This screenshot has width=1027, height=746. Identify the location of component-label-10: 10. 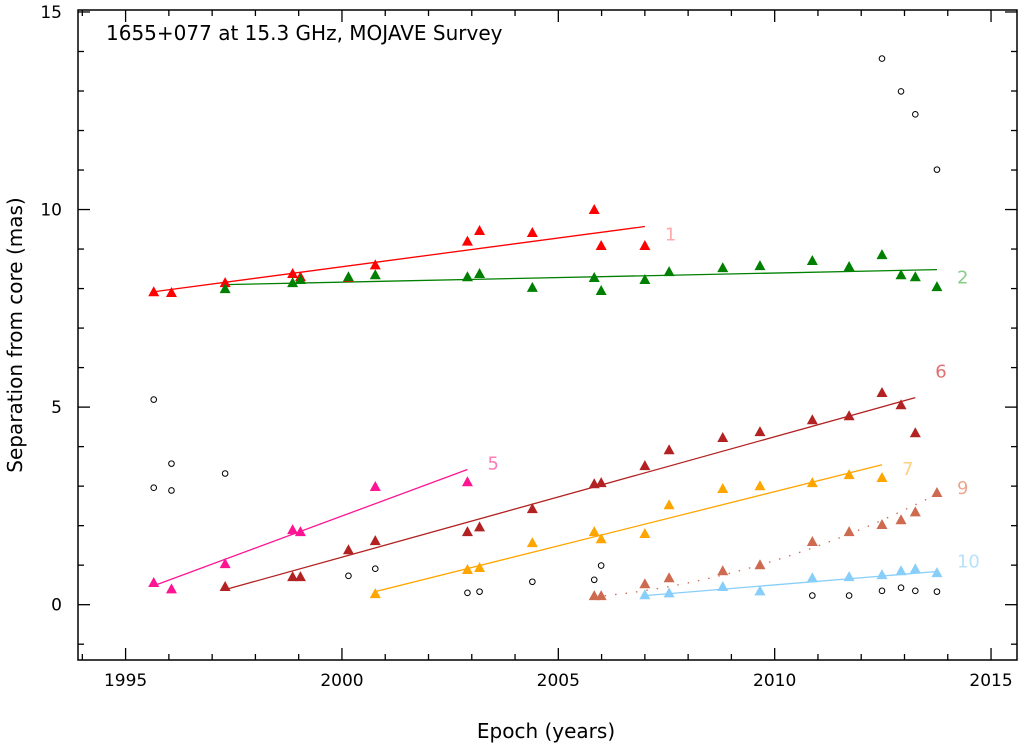
(968, 561).